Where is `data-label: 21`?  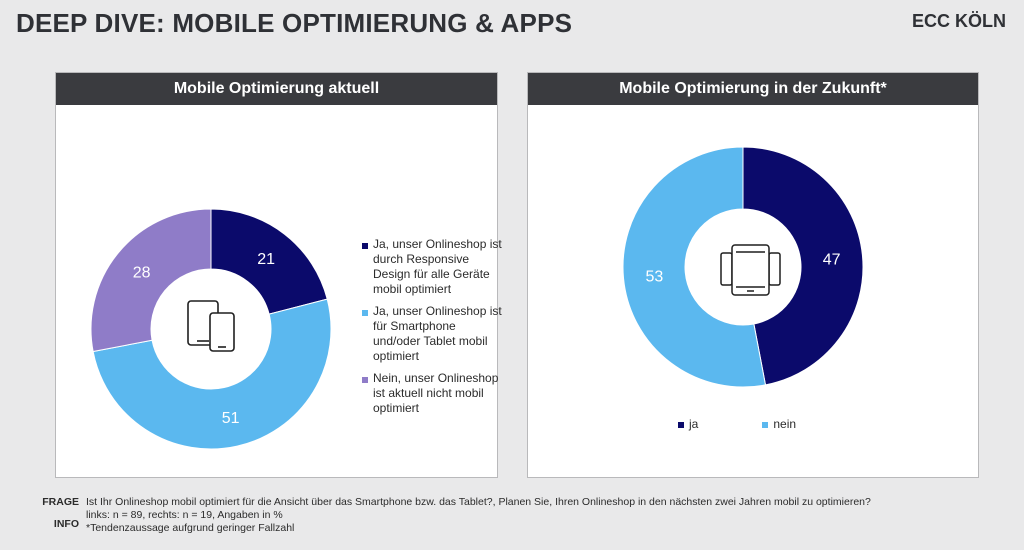
data-label: 21 is located at coordinates (266, 259).